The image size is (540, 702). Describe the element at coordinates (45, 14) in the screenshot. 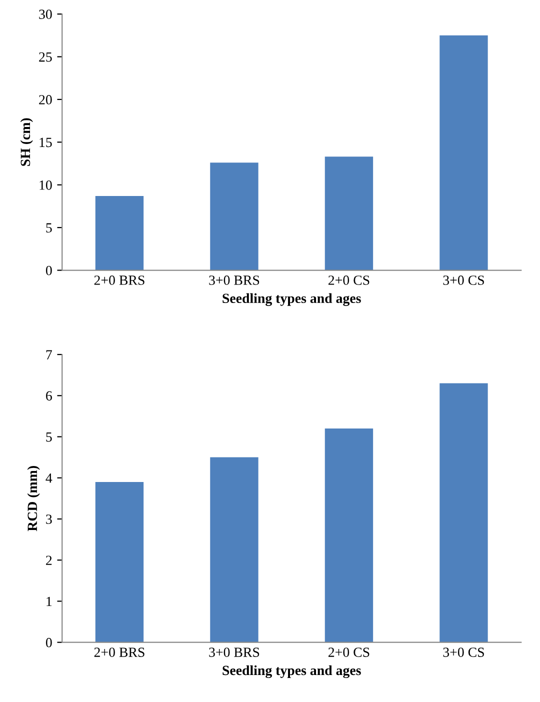

I see `y-tick-label: 30` at that location.